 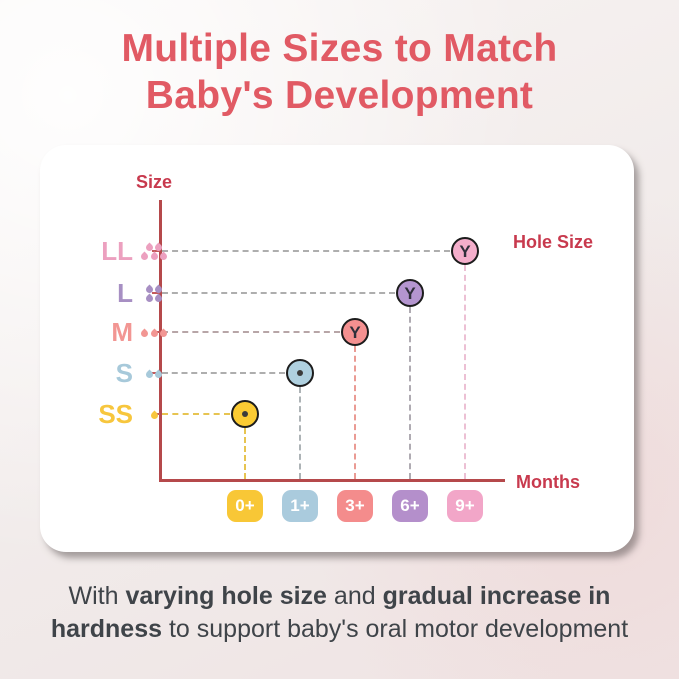 I want to click on y-label-SS: SS, so click(x=115, y=414).